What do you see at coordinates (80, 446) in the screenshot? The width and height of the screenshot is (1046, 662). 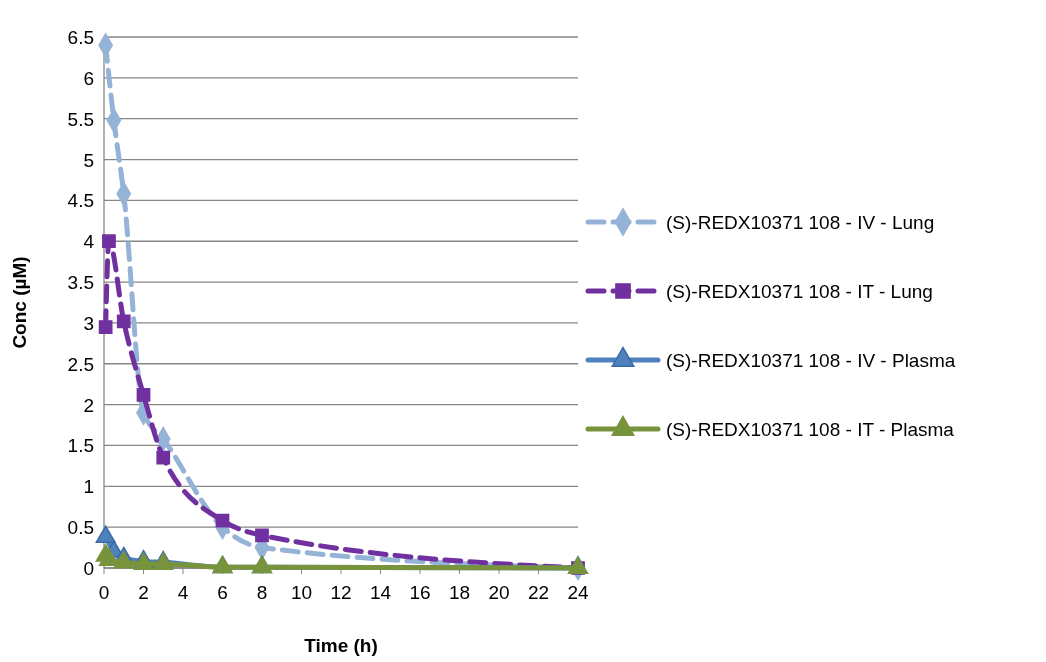 I see `y-tick-label: 1.5` at bounding box center [80, 446].